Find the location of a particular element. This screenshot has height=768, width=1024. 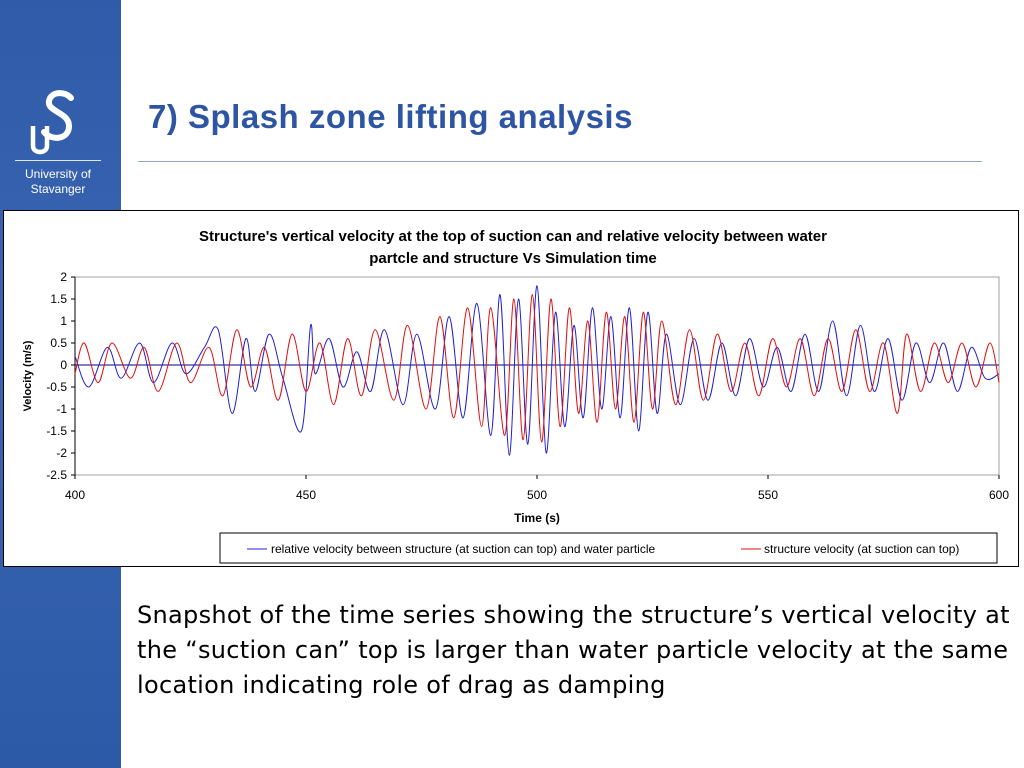

legend-box is located at coordinates (608, 548).